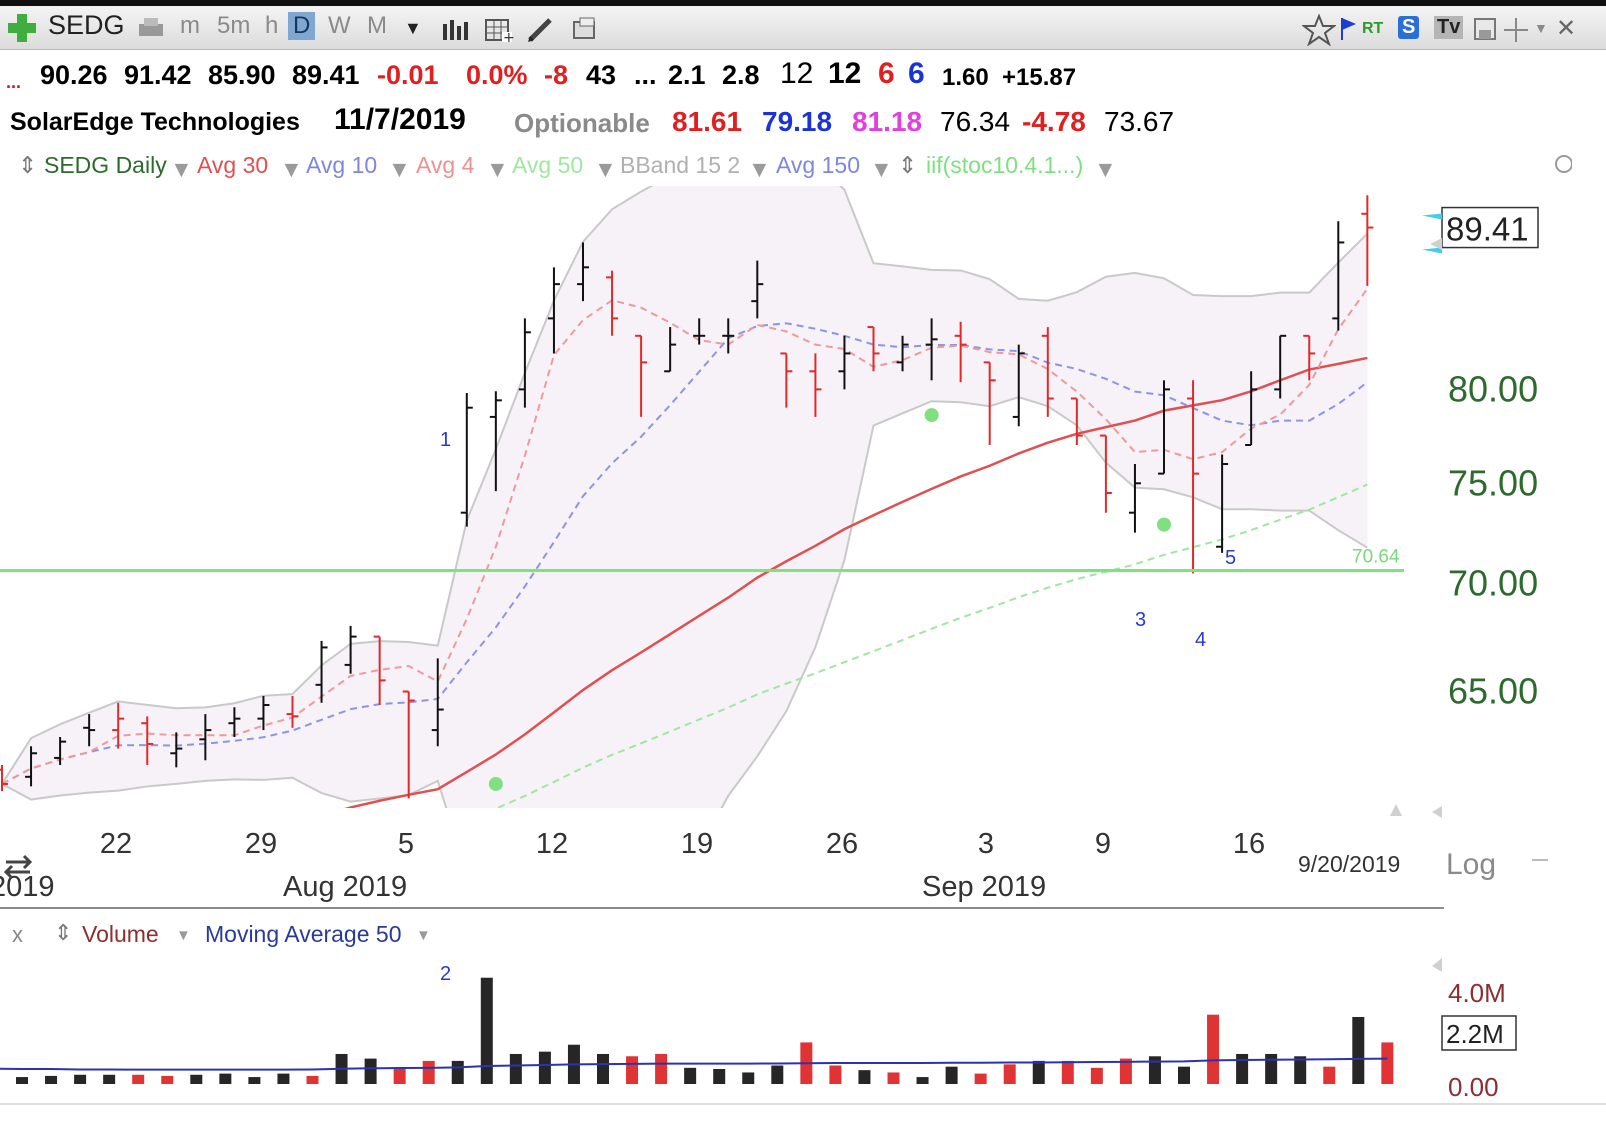 Image resolution: width=1606 pixels, height=1136 pixels. Describe the element at coordinates (541, 29) in the screenshot. I see `pencil-icon` at that location.